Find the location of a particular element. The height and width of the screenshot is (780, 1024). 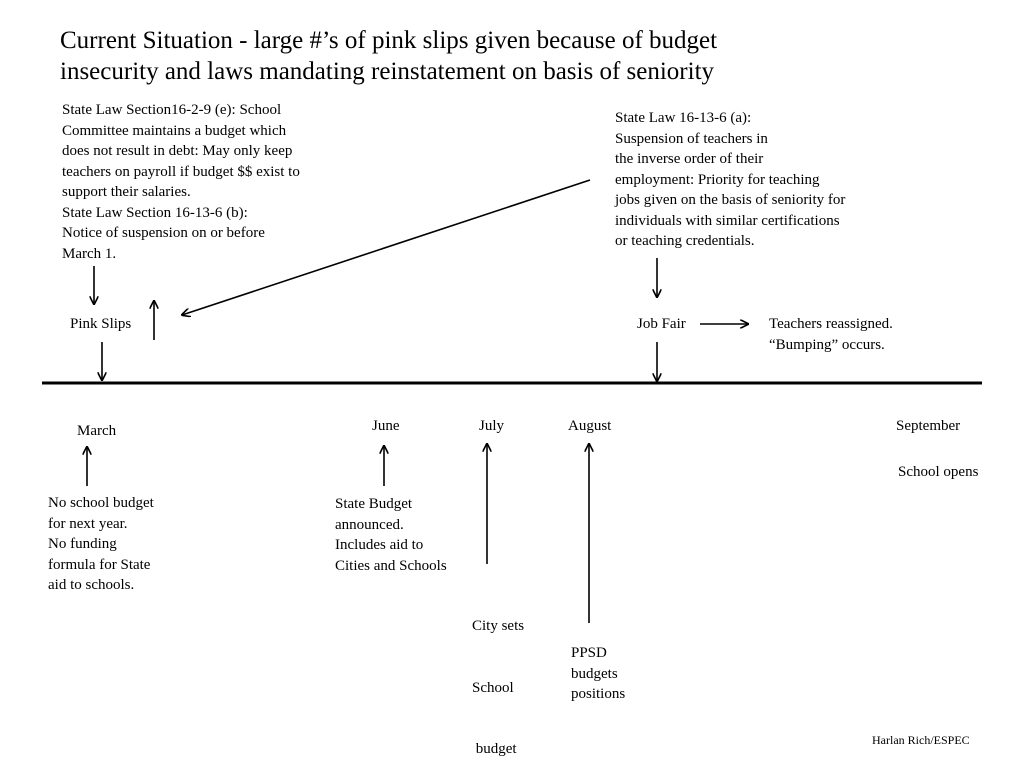

text-line: budgets is located at coordinates (594, 673).